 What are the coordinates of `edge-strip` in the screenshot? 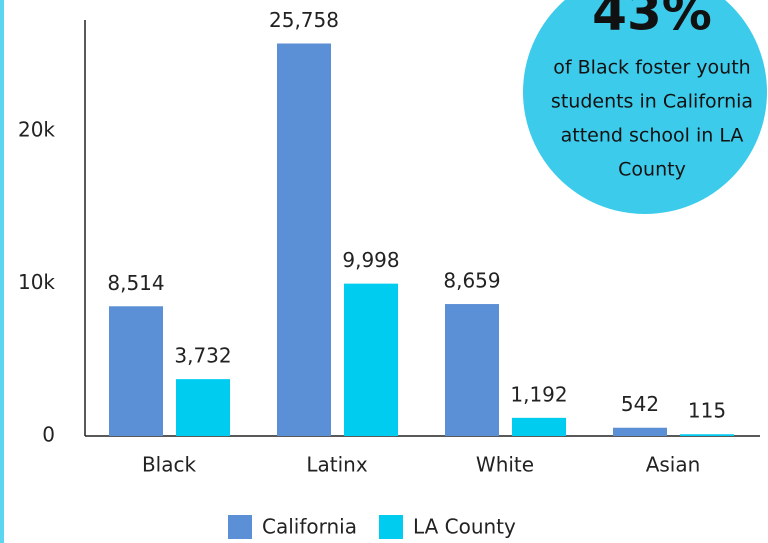 It's located at (2, 271).